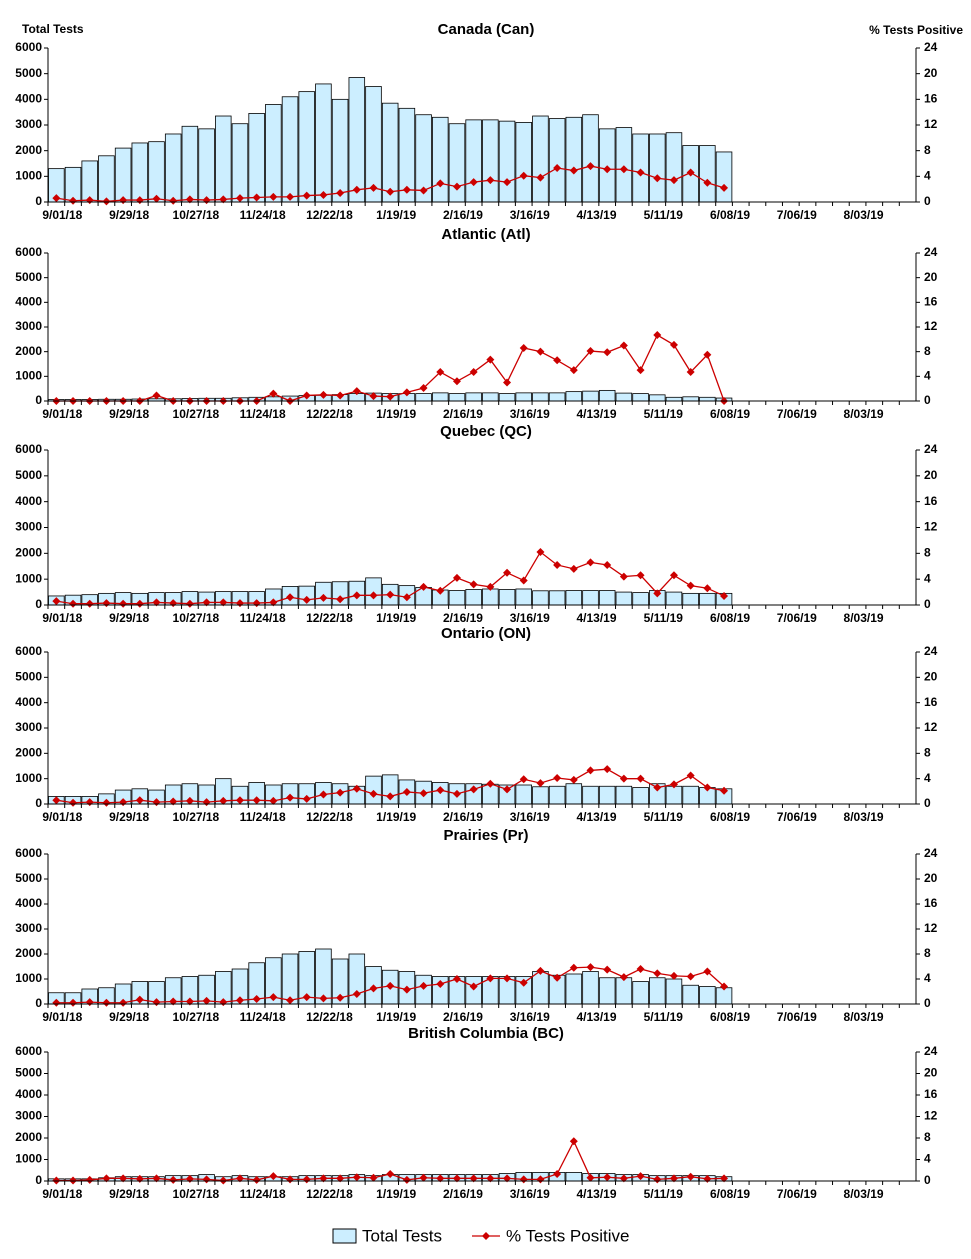 Image resolution: width=971 pixels, height=1259 pixels. Describe the element at coordinates (664, 414) in the screenshot. I see `x-tick-label: 5/11/19` at that location.